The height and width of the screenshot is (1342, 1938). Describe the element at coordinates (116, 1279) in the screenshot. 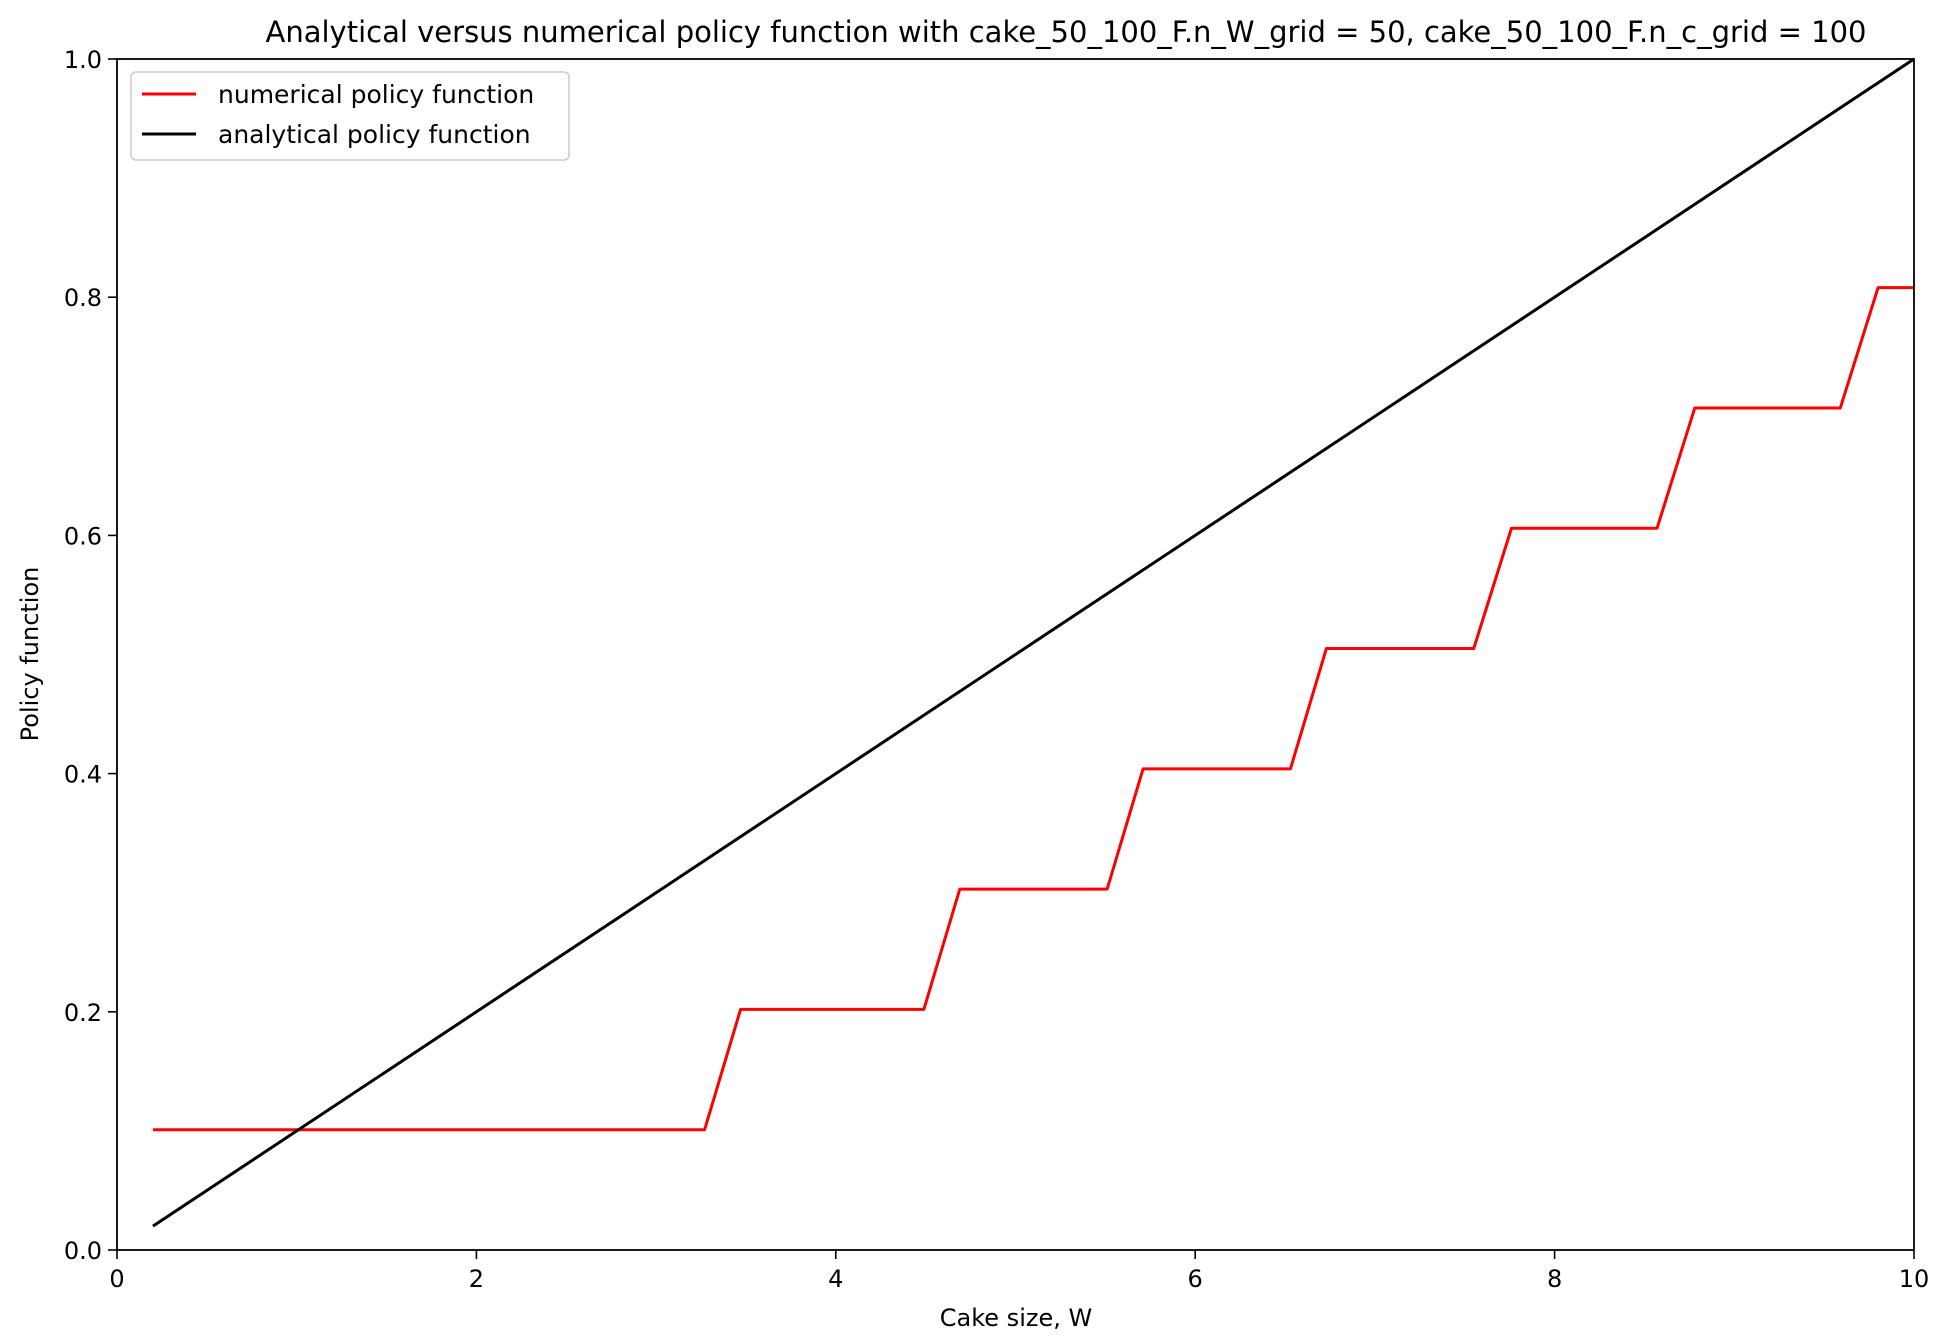

I see `x-tick-label: 0` at that location.